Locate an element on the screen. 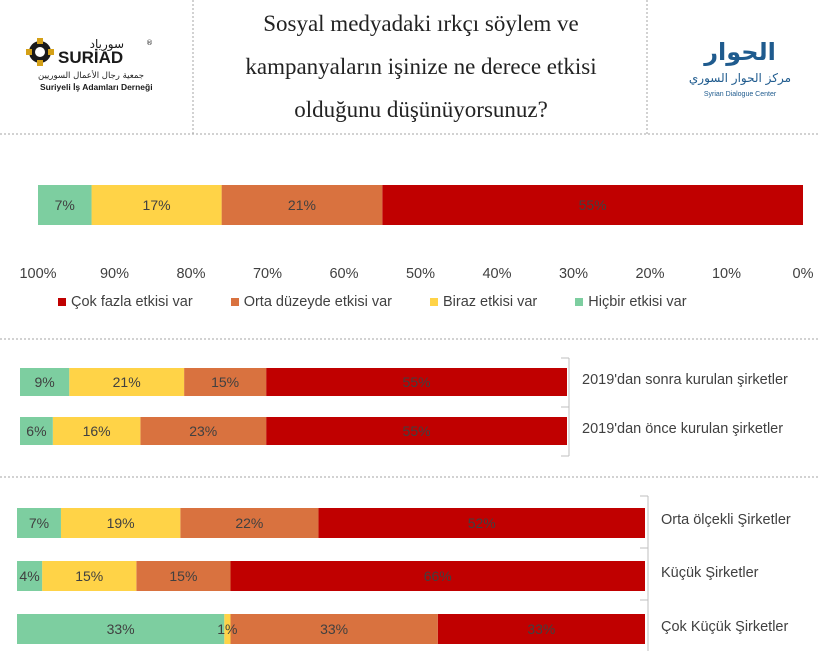 The image size is (818, 651). bar-label-c0-r0-s1: 21% is located at coordinates (301, 205).